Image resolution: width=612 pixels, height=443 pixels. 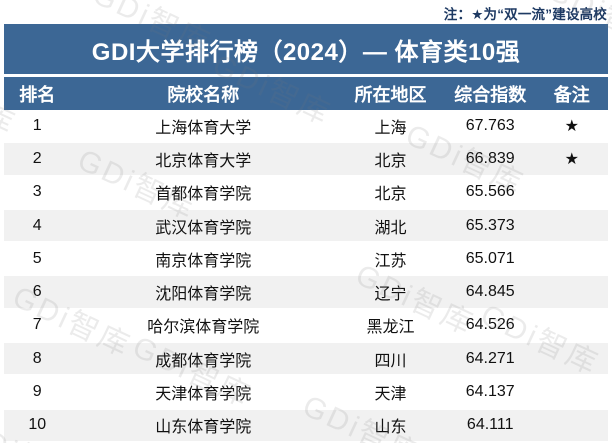 What do you see at coordinates (203, 395) in the screenshot?
I see `name-cell: 天津体育学院` at bounding box center [203, 395].